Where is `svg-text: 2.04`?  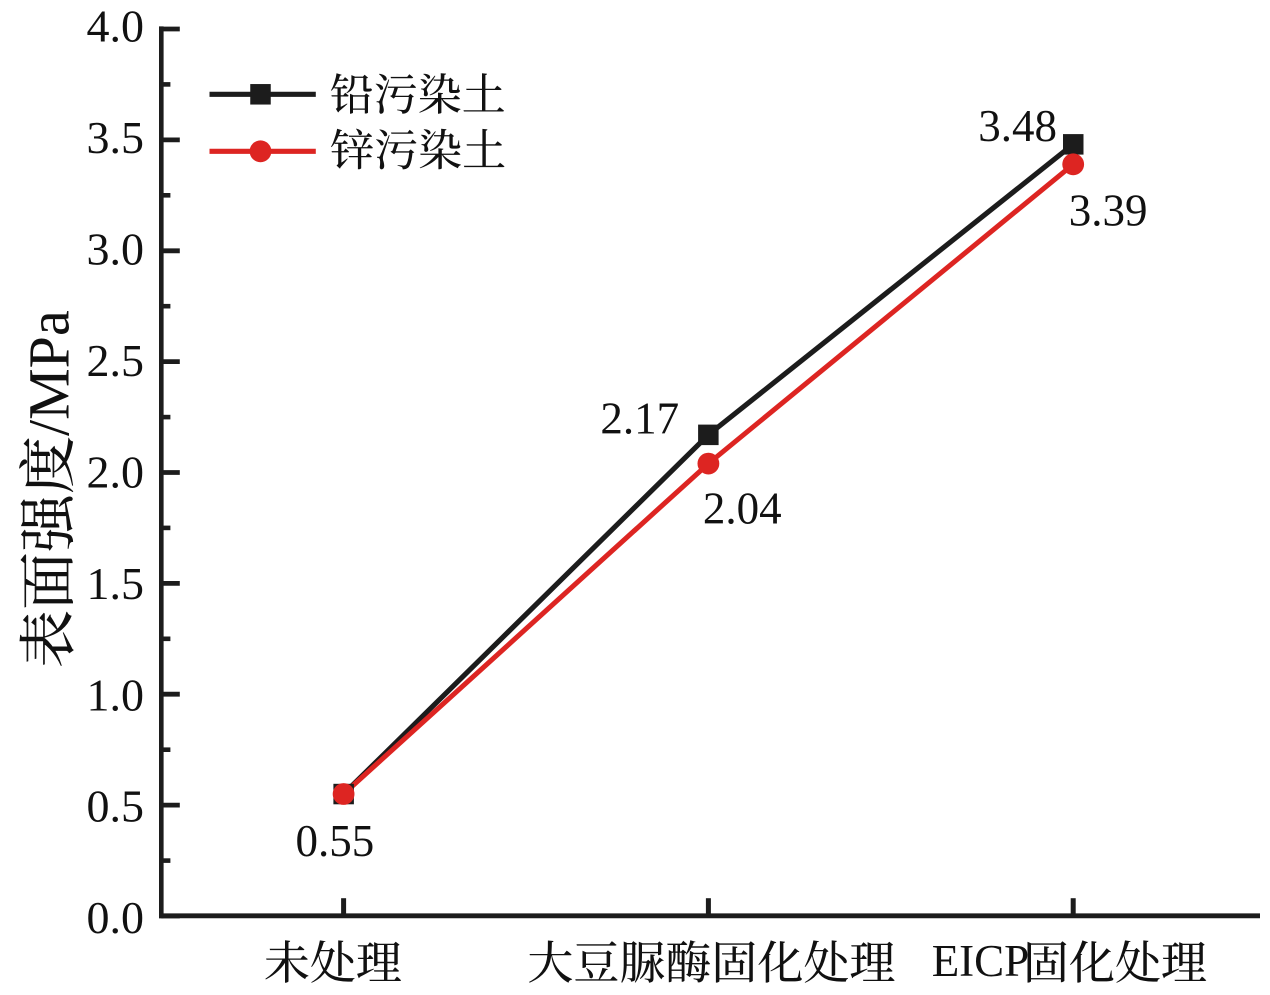
svg-text: 2.04 is located at coordinates (742, 508).